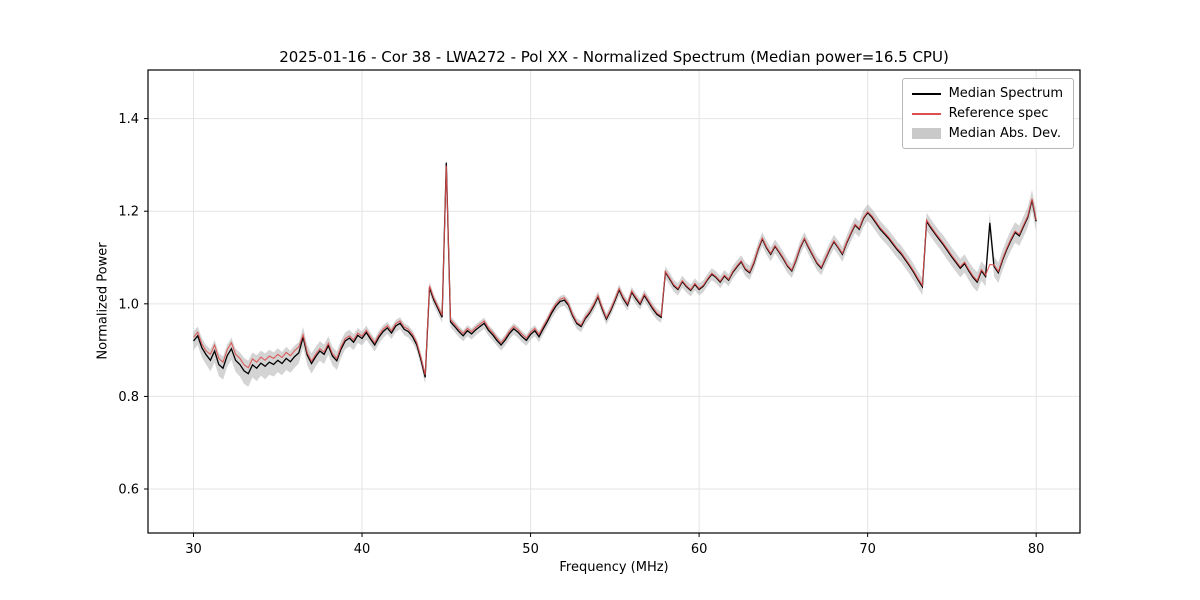 The width and height of the screenshot is (1200, 600). I want to click on x-tick-label: 80, so click(1036, 549).